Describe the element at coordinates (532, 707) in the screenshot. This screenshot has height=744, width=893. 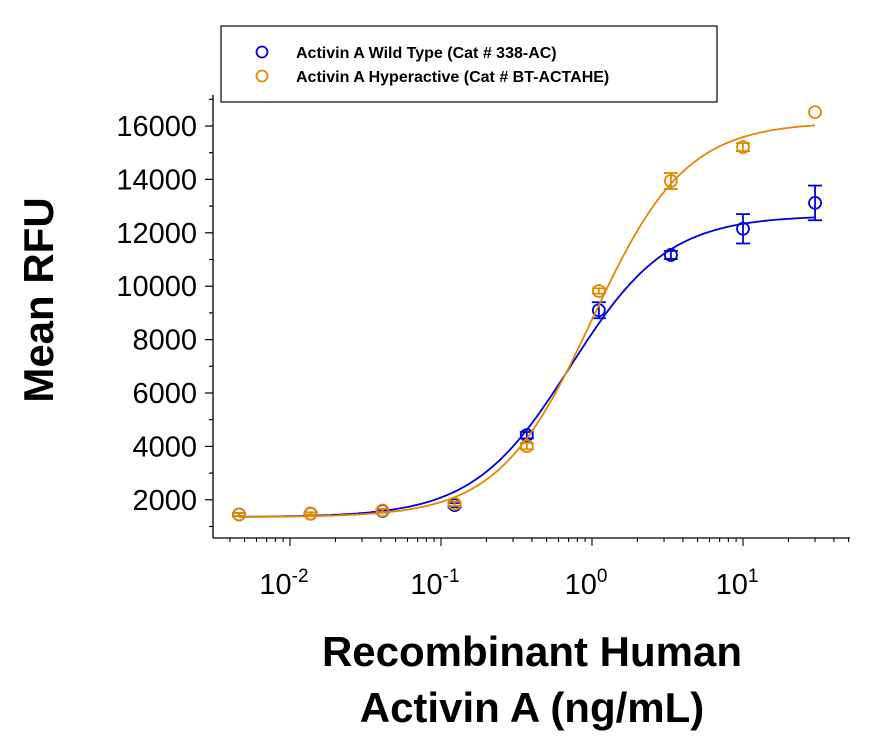
I see `x-axis-label-line2: Activin A (ng/mL)` at that location.